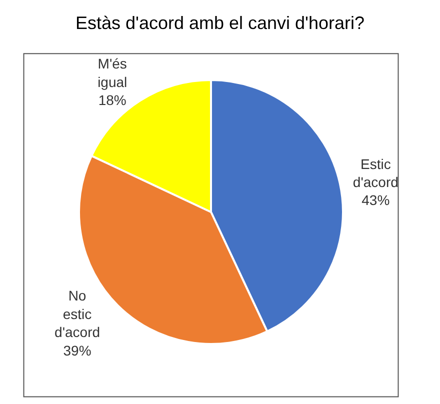 This screenshot has height=404, width=440. I want to click on chart-title: Estàs d'acord amb el canvi d'horari?, so click(220, 22).